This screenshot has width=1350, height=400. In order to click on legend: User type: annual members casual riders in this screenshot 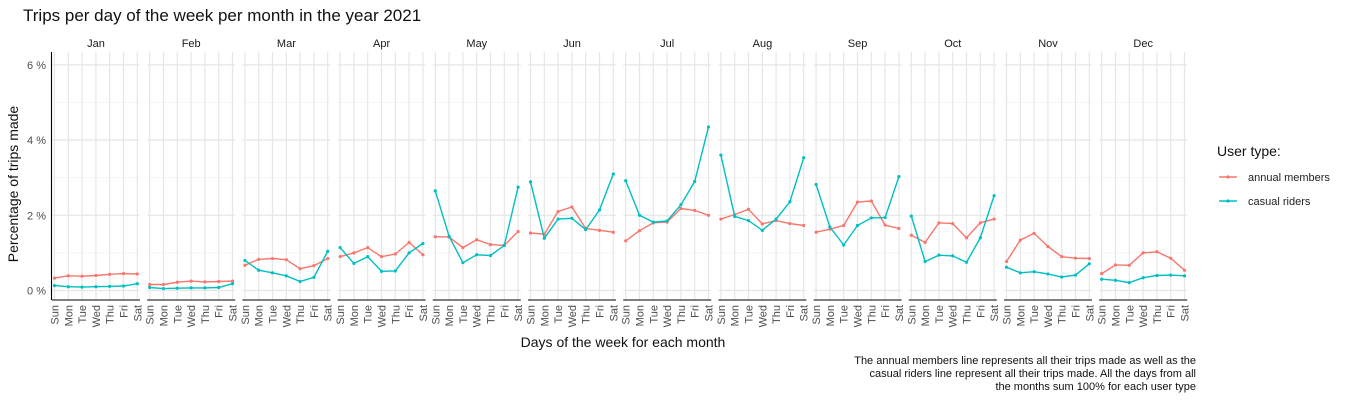, I will do `click(1273, 175)`.